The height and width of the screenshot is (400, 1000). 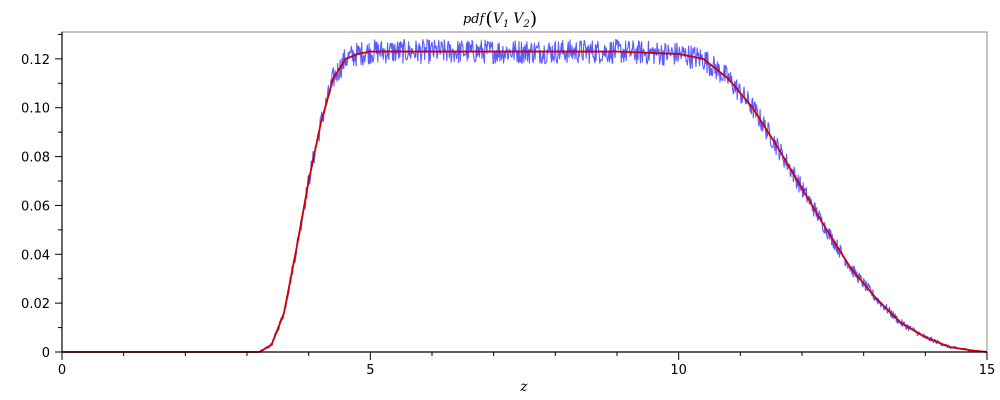 What do you see at coordinates (987, 370) in the screenshot?
I see `x-tick-label: 15` at bounding box center [987, 370].